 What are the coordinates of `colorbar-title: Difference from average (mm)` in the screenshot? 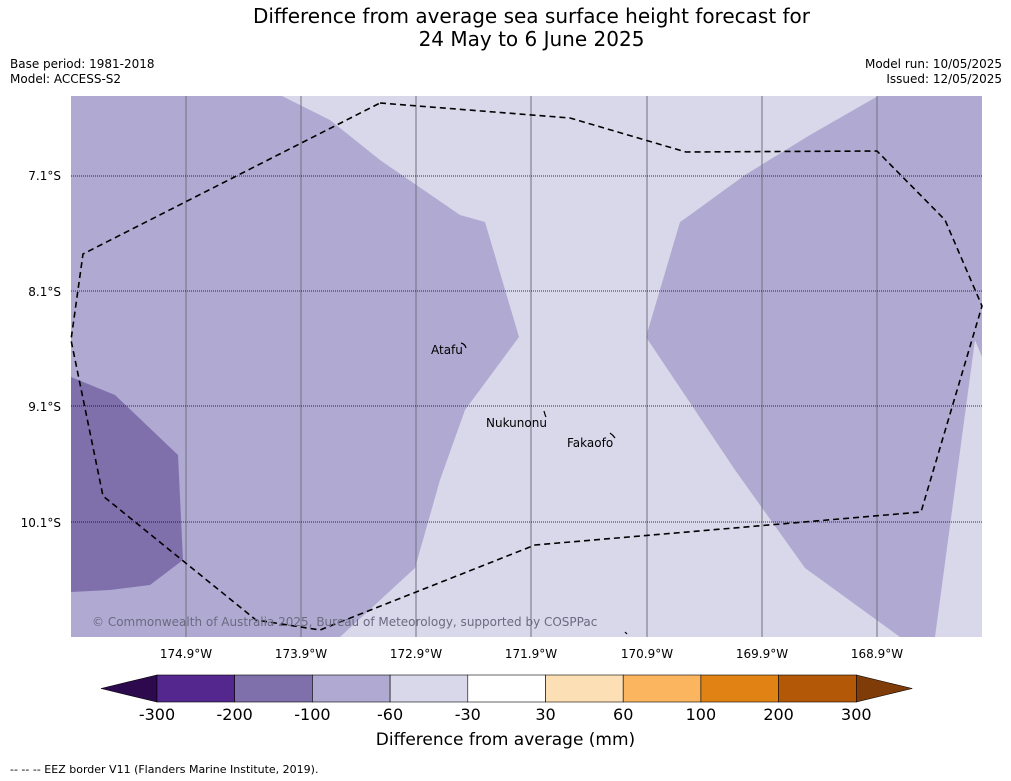 It's located at (505, 740).